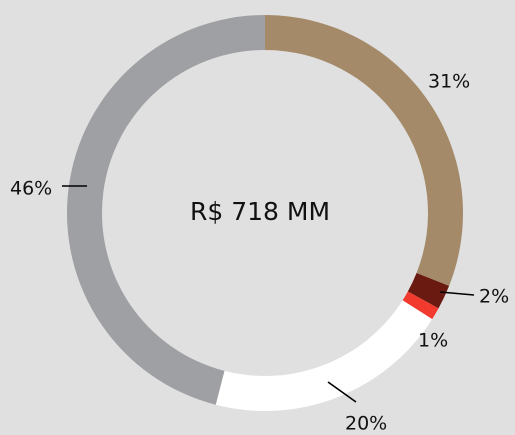  What do you see at coordinates (366, 424) in the screenshot?
I see `data-label: 20%` at bounding box center [366, 424].